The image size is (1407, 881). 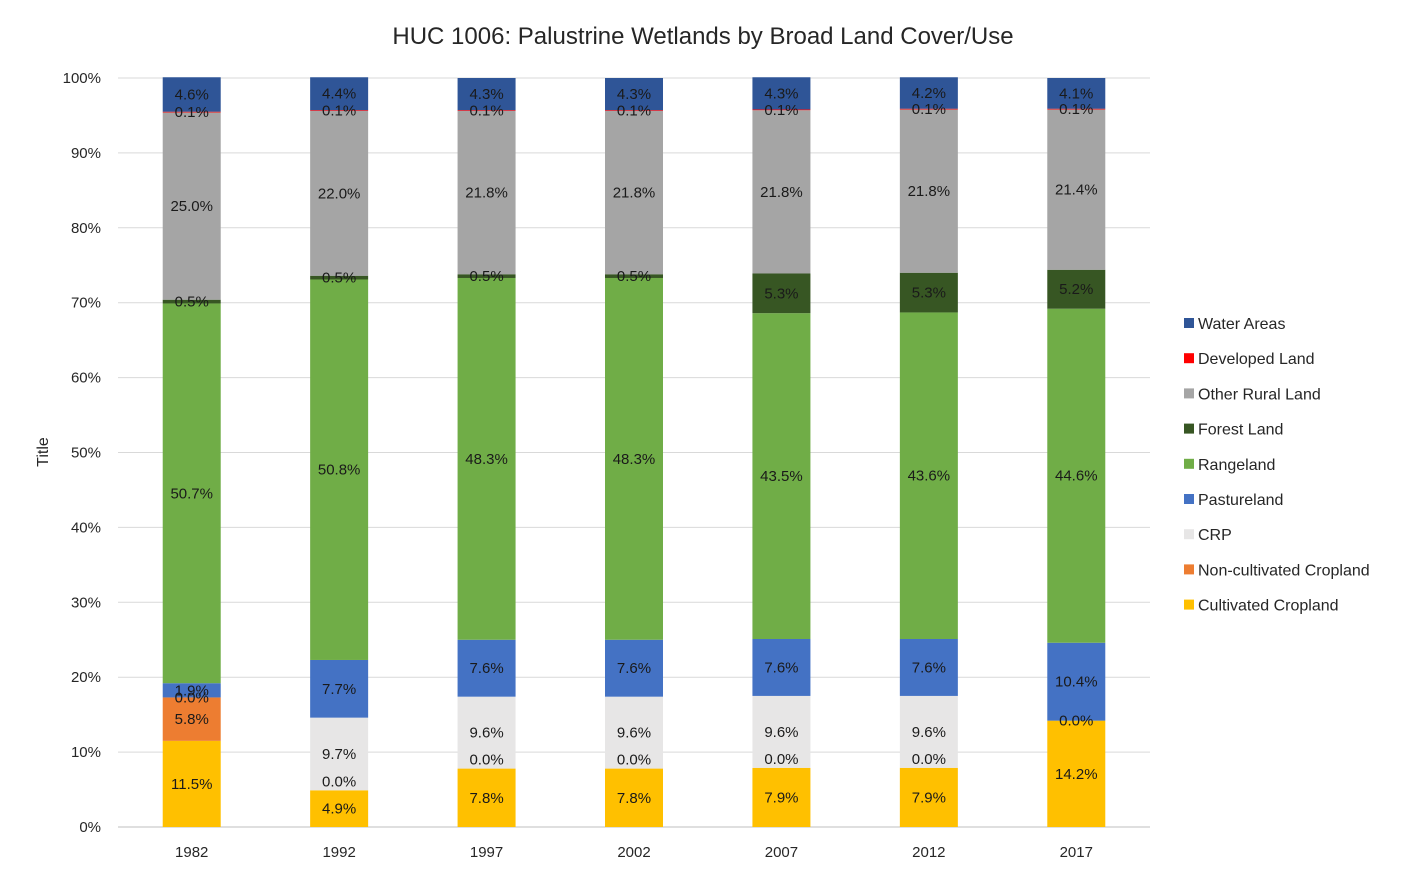 I want to click on x-tick-label: 2002, so click(x=633, y=852).